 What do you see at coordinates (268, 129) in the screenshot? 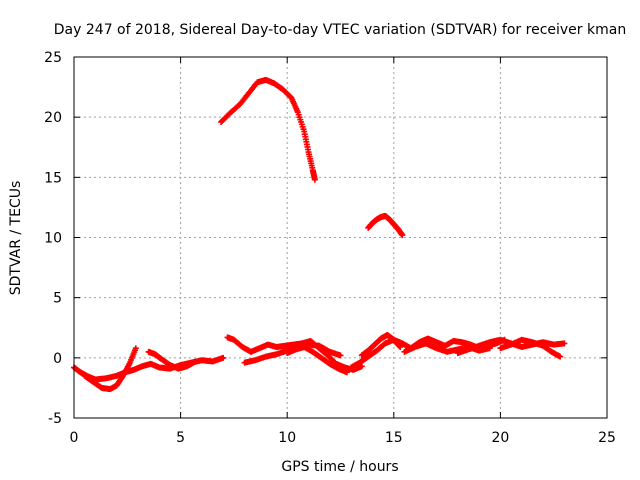
I see `series-arc-high` at bounding box center [268, 129].